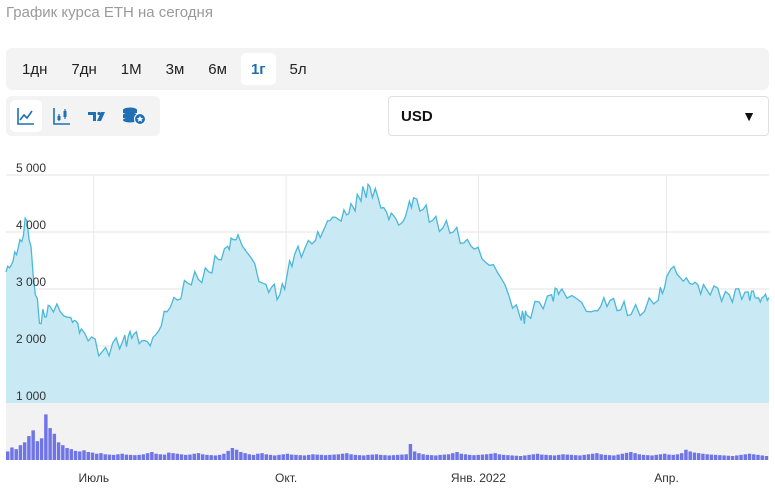 The height and width of the screenshot is (488, 775). What do you see at coordinates (31, 168) in the screenshot?
I see `y-tick-label: 5 000` at bounding box center [31, 168].